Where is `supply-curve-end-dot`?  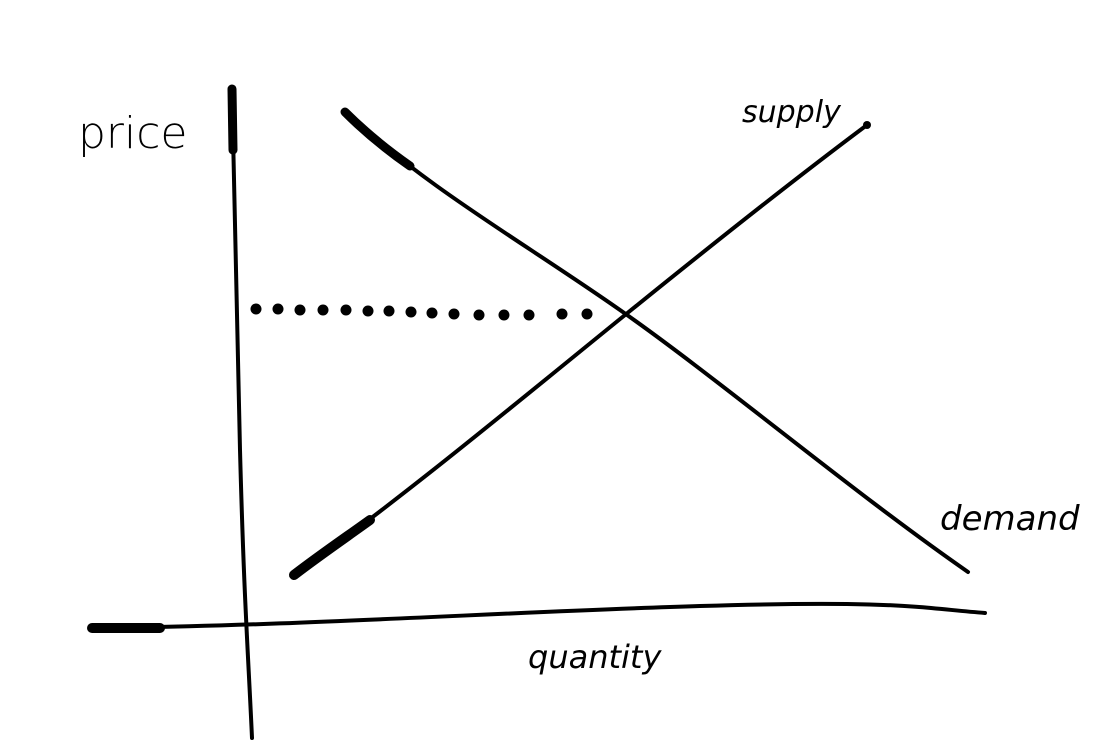
supply-curve-end-dot is located at coordinates (867, 125).